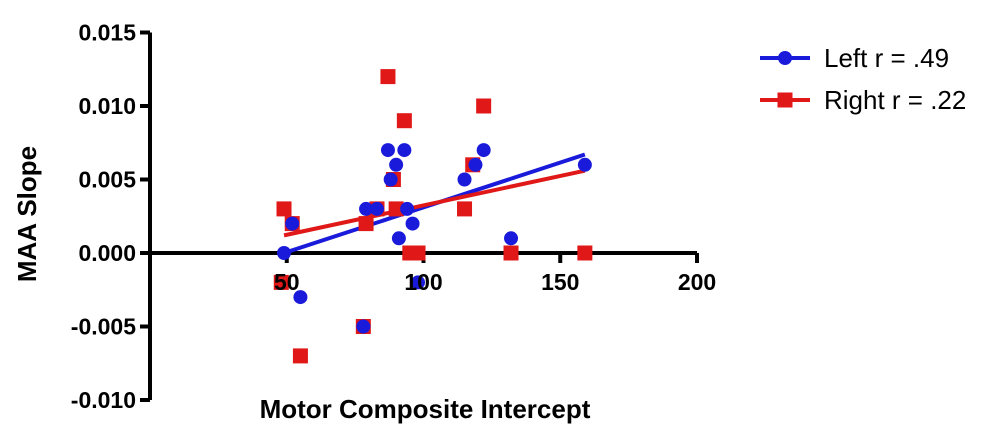  Describe the element at coordinates (107, 180) in the screenshot. I see `y-tick-label: 0.005` at that location.